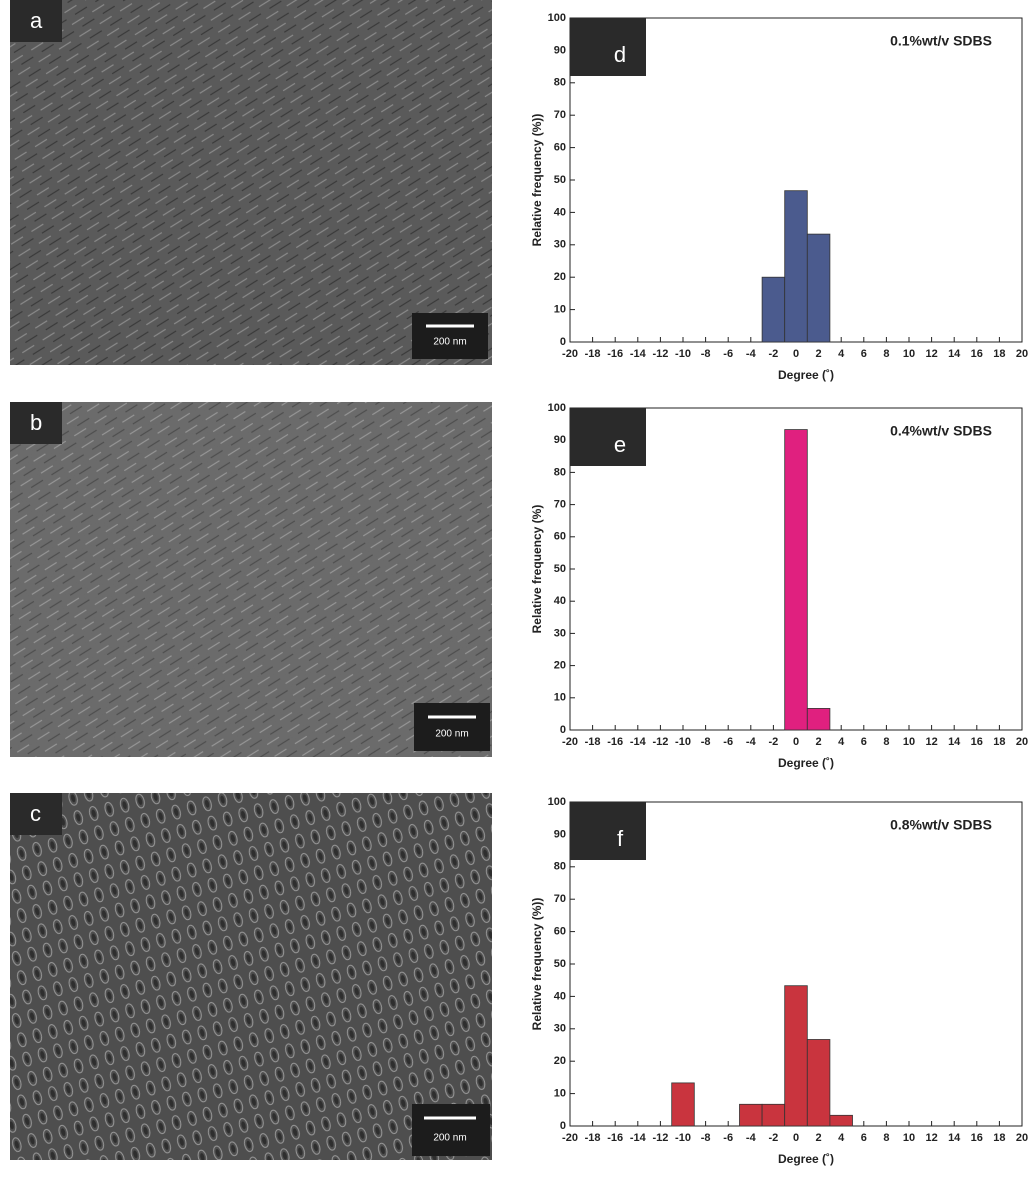 Image resolution: width=1034 pixels, height=1193 pixels. What do you see at coordinates (35, 813) in the screenshot?
I see `panel-label: c` at bounding box center [35, 813].